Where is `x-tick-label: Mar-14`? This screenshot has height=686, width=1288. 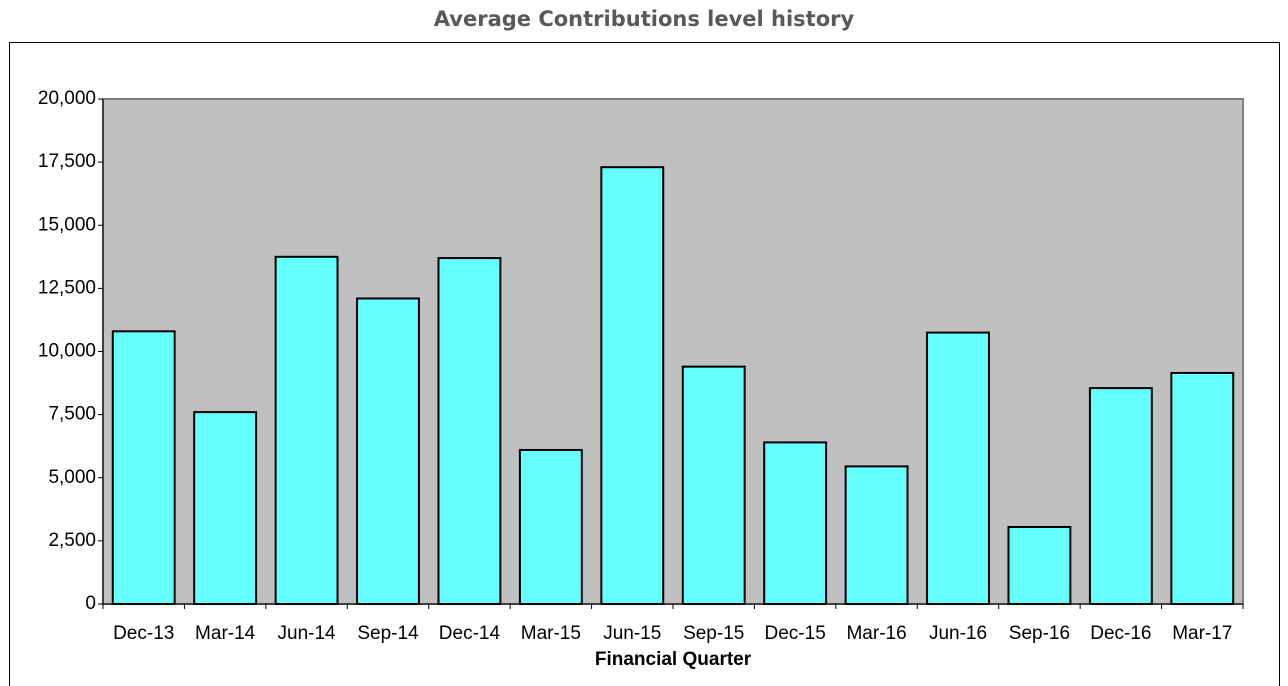
x-tick-label: Mar-14 is located at coordinates (225, 633).